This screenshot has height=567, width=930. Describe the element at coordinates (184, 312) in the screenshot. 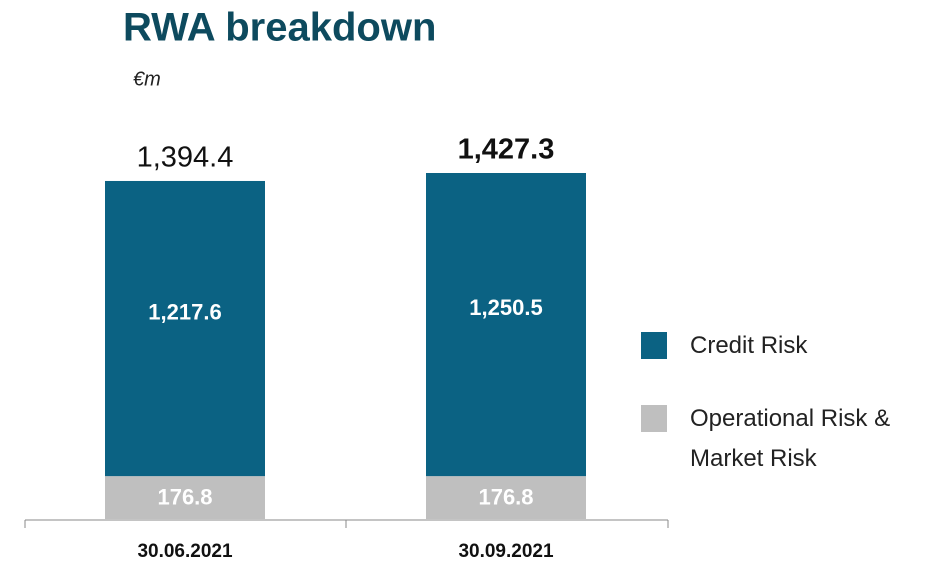

I see `value-label: 1,217.6` at that location.